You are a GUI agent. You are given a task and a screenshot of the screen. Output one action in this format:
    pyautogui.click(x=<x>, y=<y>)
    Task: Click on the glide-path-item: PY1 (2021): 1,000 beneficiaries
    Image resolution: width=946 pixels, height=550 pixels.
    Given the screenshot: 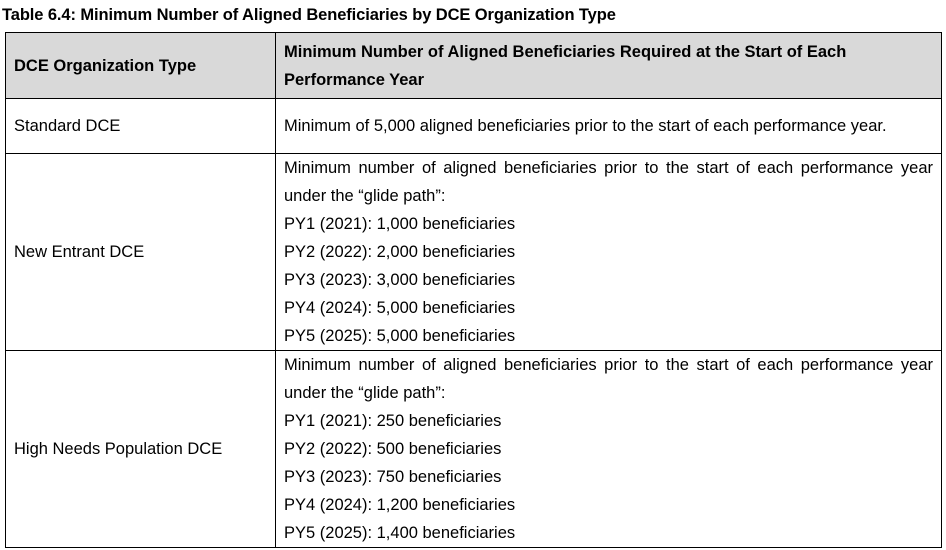 What is the action you would take?
    pyautogui.click(x=400, y=224)
    